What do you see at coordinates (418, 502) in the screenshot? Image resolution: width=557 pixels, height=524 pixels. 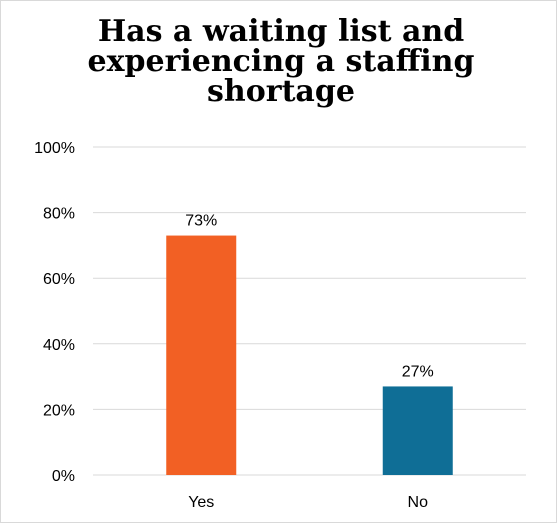 I see `x-tick-label: No` at bounding box center [418, 502].